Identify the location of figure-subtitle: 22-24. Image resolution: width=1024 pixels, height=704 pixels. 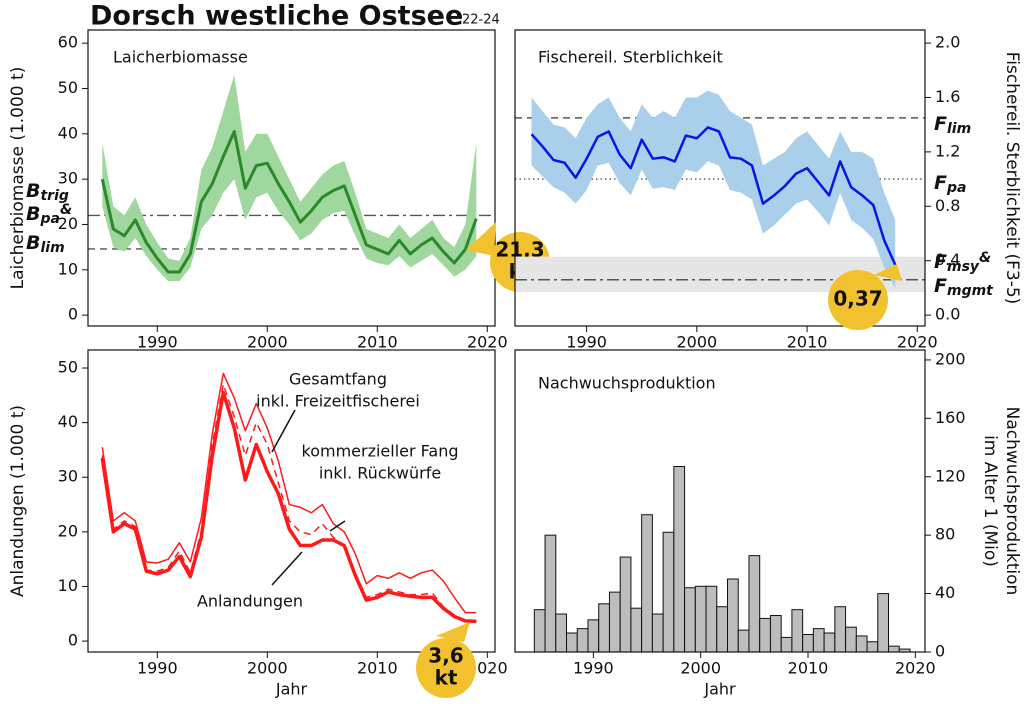
(481, 20).